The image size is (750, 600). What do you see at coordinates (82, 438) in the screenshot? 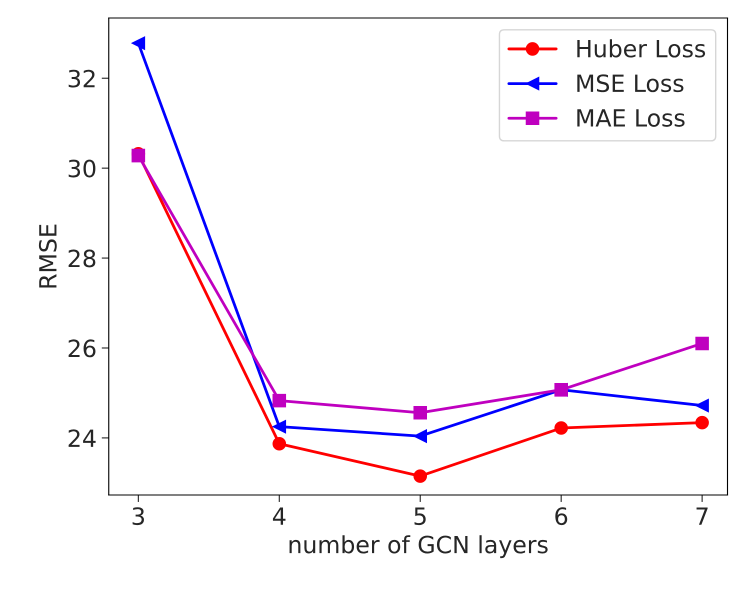
I see `y-tick-label: 24` at bounding box center [82, 438].